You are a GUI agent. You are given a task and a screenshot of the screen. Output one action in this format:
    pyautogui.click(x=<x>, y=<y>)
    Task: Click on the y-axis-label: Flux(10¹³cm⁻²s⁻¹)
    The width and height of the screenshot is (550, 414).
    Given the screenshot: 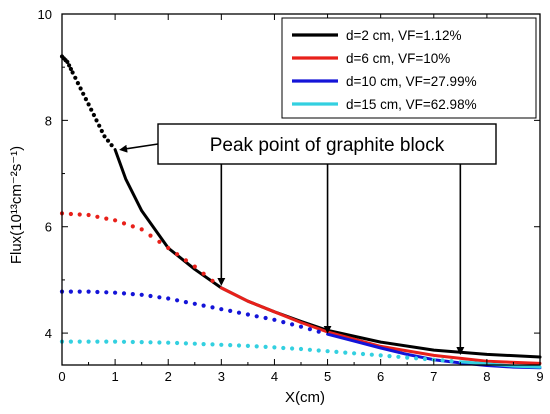 What is the action you would take?
    pyautogui.click(x=16, y=205)
    